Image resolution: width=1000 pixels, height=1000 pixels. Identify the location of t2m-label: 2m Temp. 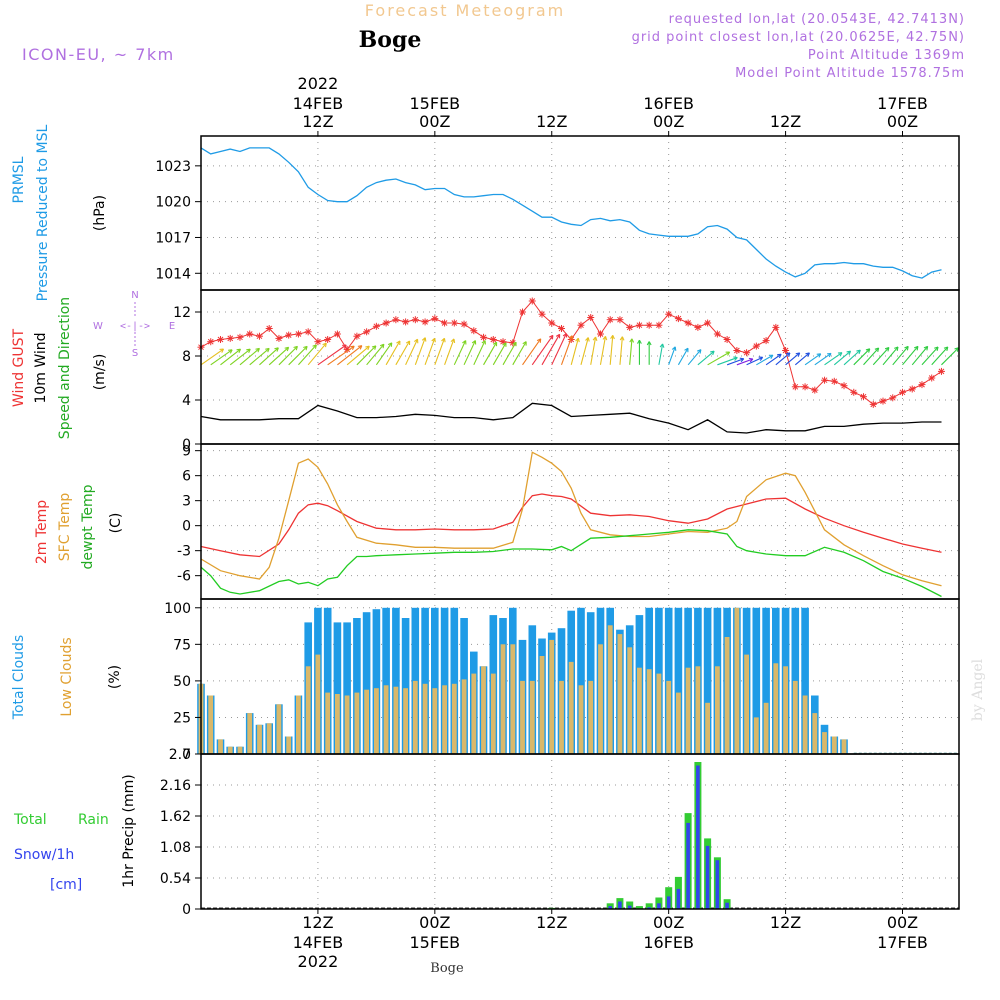
(42, 532).